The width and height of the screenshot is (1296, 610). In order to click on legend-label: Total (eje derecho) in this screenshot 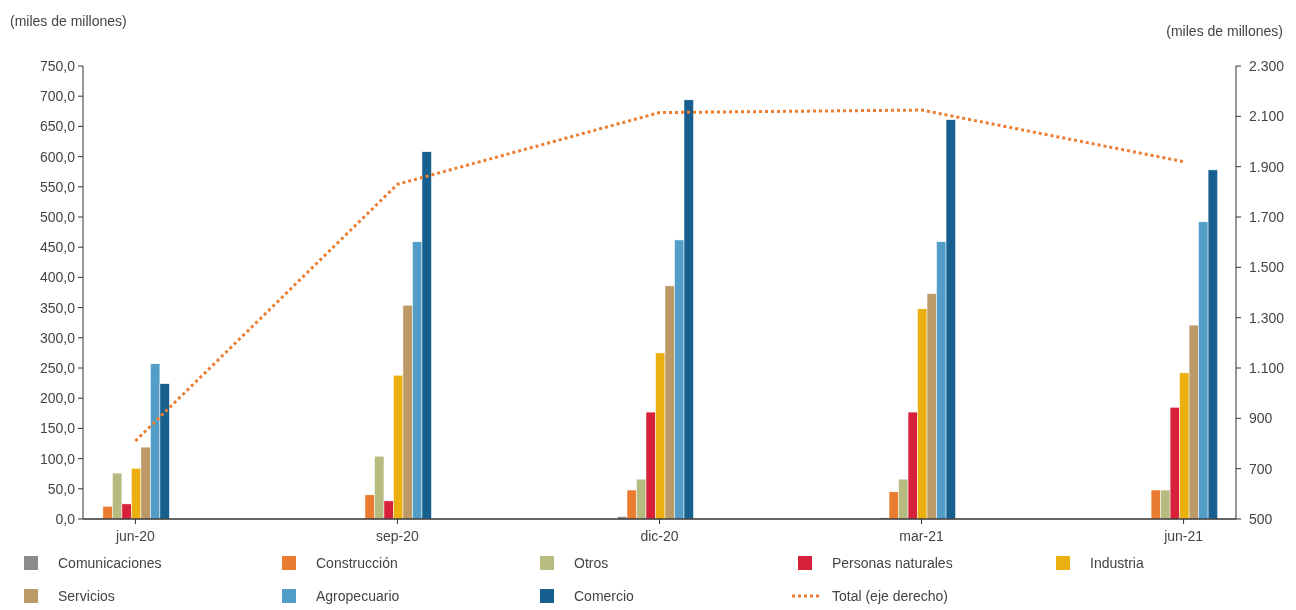, I will do `click(890, 595)`.